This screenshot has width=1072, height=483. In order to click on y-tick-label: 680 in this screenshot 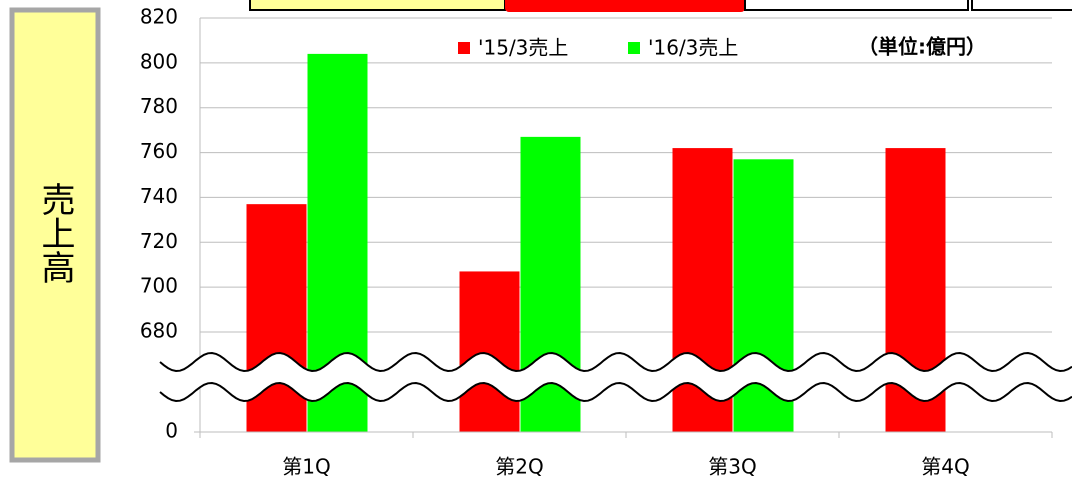, I will do `click(159, 331)`.